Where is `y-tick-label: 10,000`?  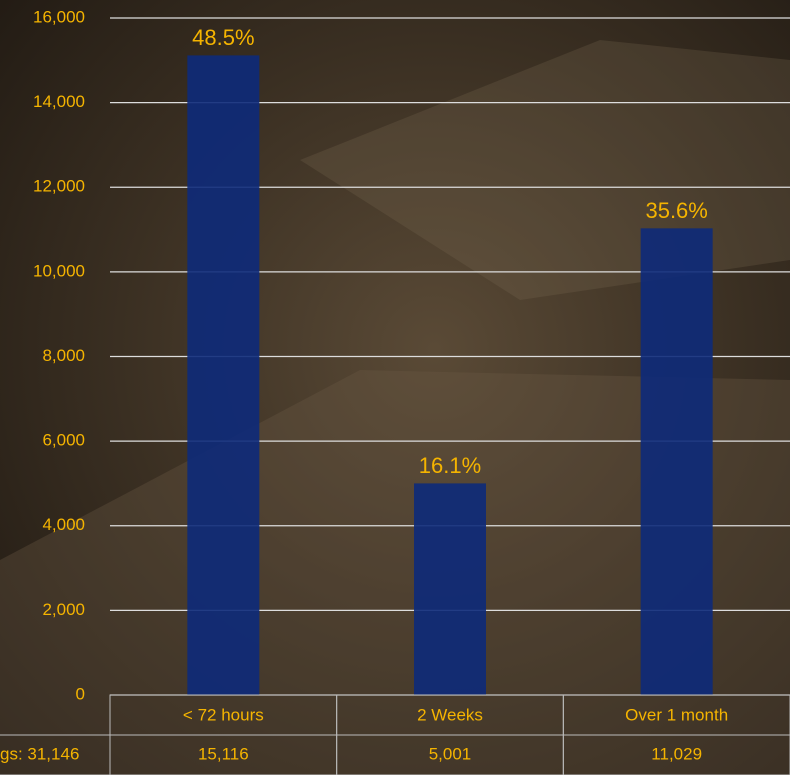
y-tick-label: 10,000 is located at coordinates (59, 270).